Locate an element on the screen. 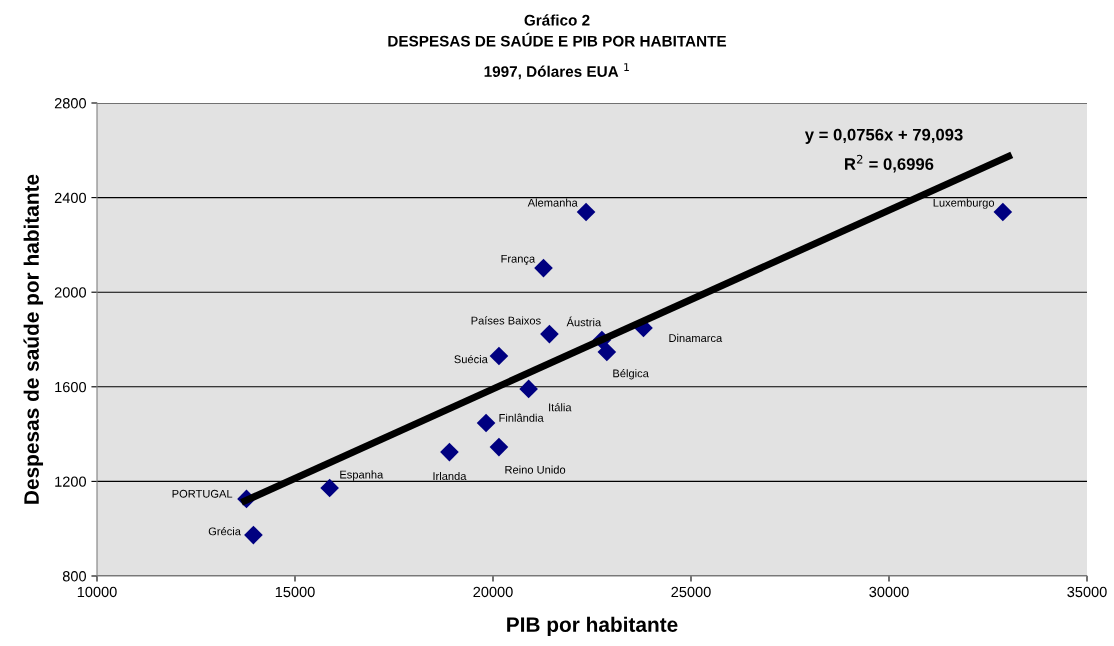 Image resolution: width=1114 pixels, height=646 pixels. data-label: Bélgica is located at coordinates (631, 374).